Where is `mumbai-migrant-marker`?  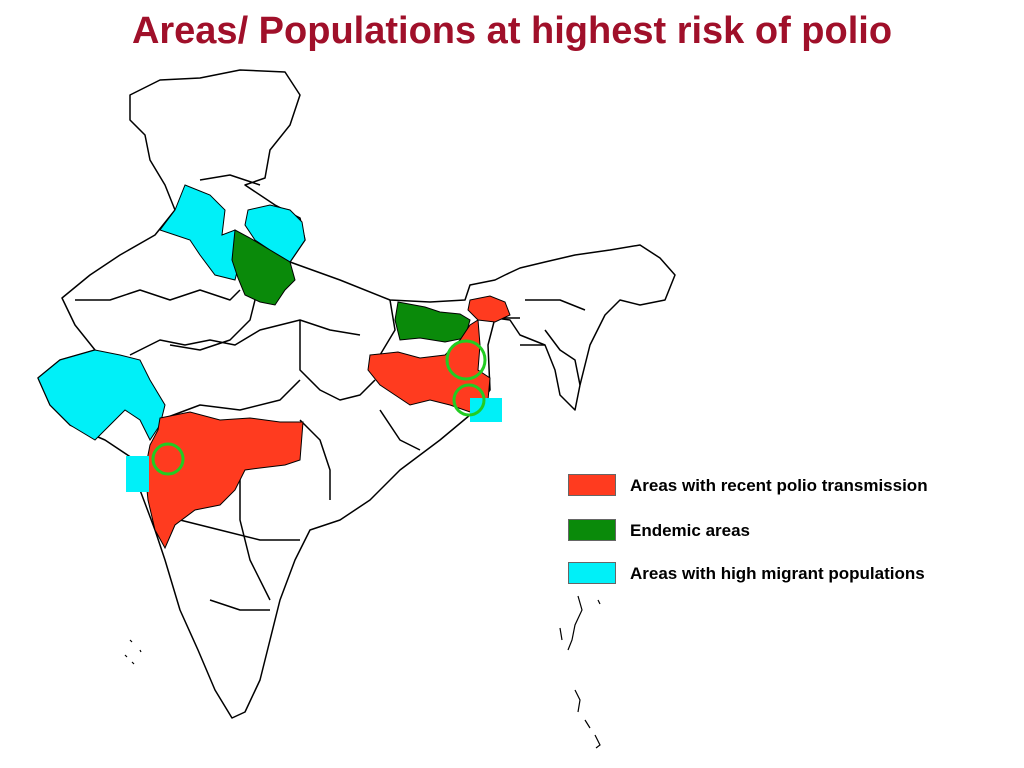 mumbai-migrant-marker is located at coordinates (137, 474).